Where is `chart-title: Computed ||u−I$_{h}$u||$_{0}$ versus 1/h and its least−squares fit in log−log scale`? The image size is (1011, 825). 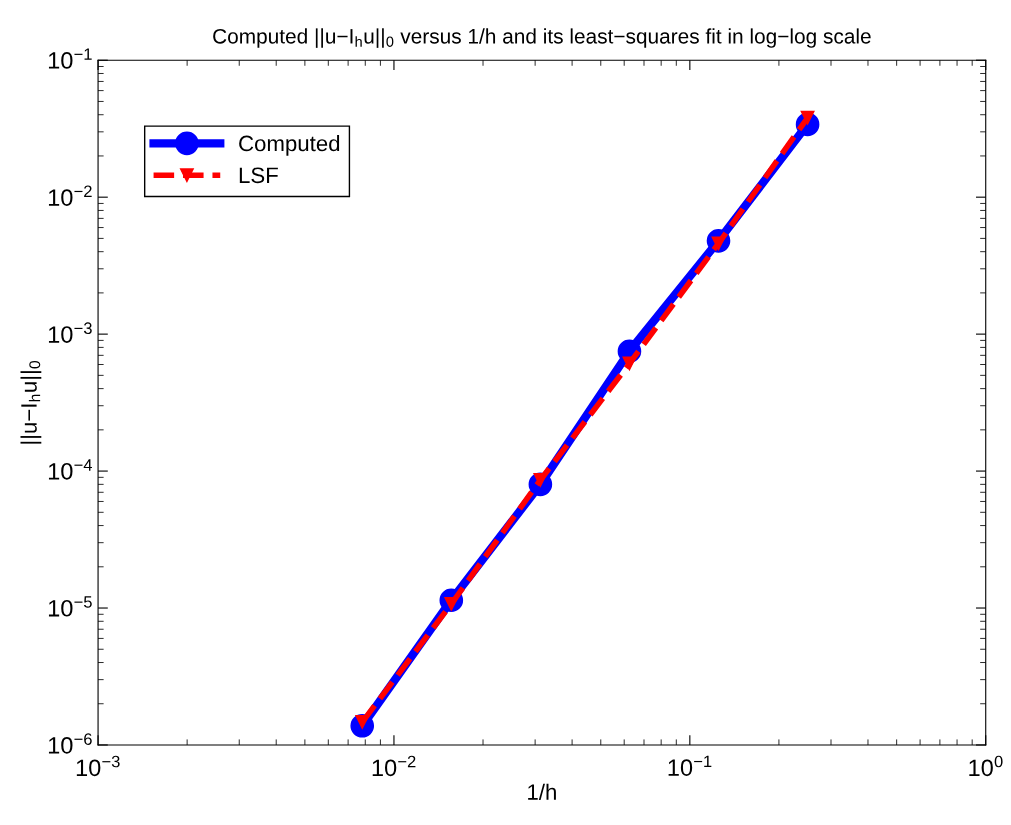
chart-title: Computed ||u−I$_{h}$u||$_{0}$ versus 1/h and its least−squares fit in log−log scale is located at coordinates (542, 38).